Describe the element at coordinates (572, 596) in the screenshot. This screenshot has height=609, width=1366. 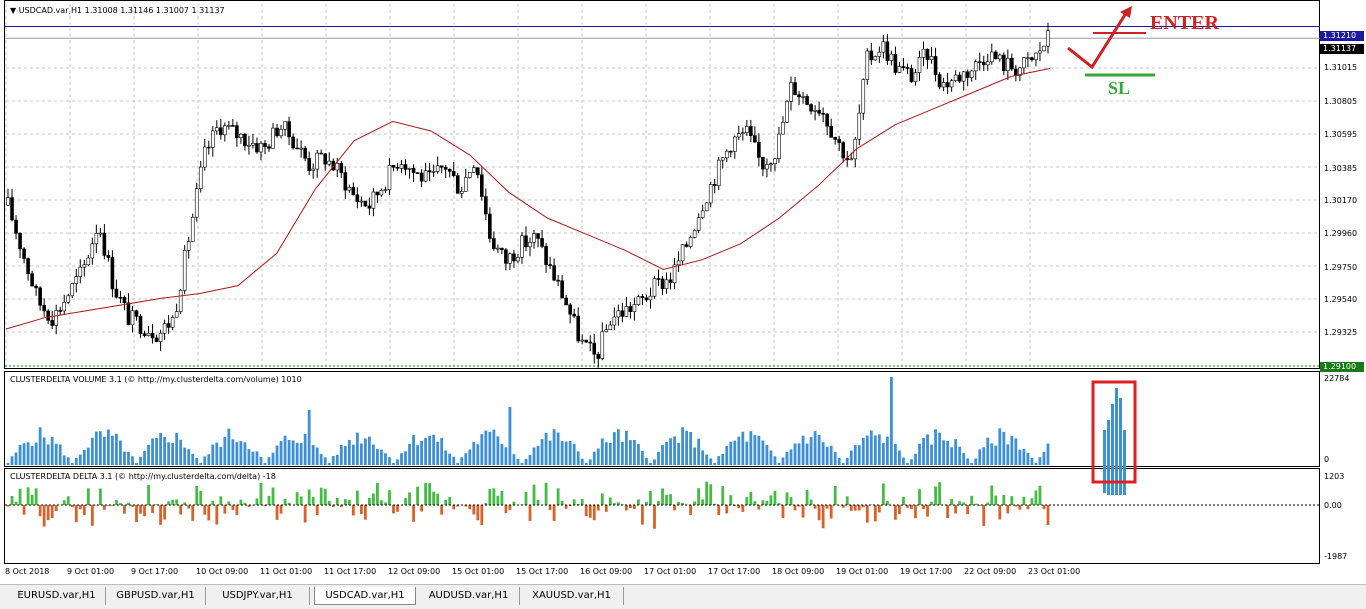
I see `tab-xauusd: XAUUSD.var,H1` at that location.